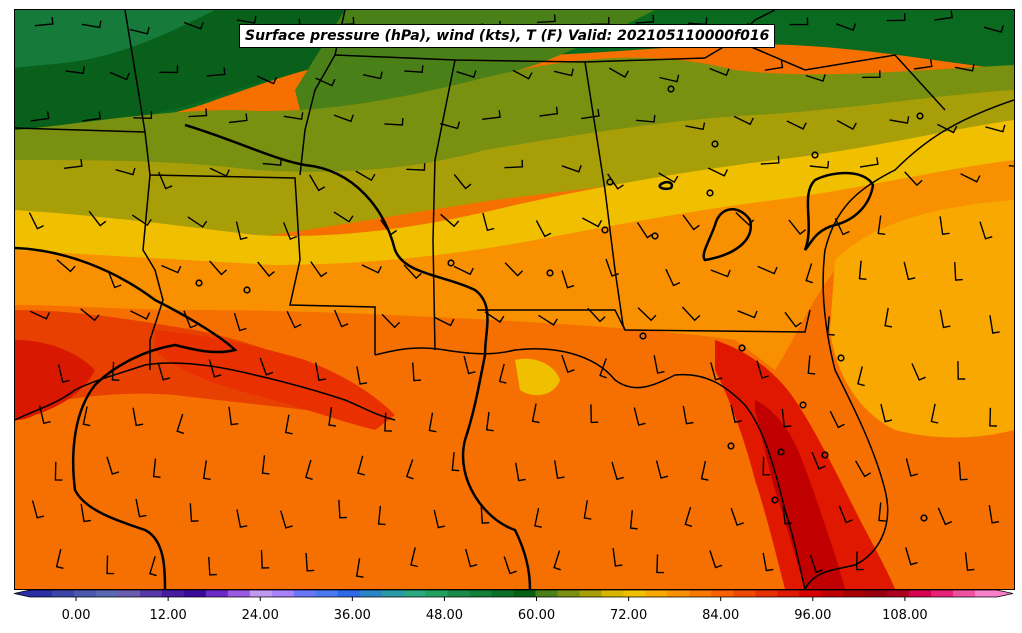 Image resolution: width=1022 pixels, height=633 pixels. I want to click on colorbar-cells, so click(513, 593).